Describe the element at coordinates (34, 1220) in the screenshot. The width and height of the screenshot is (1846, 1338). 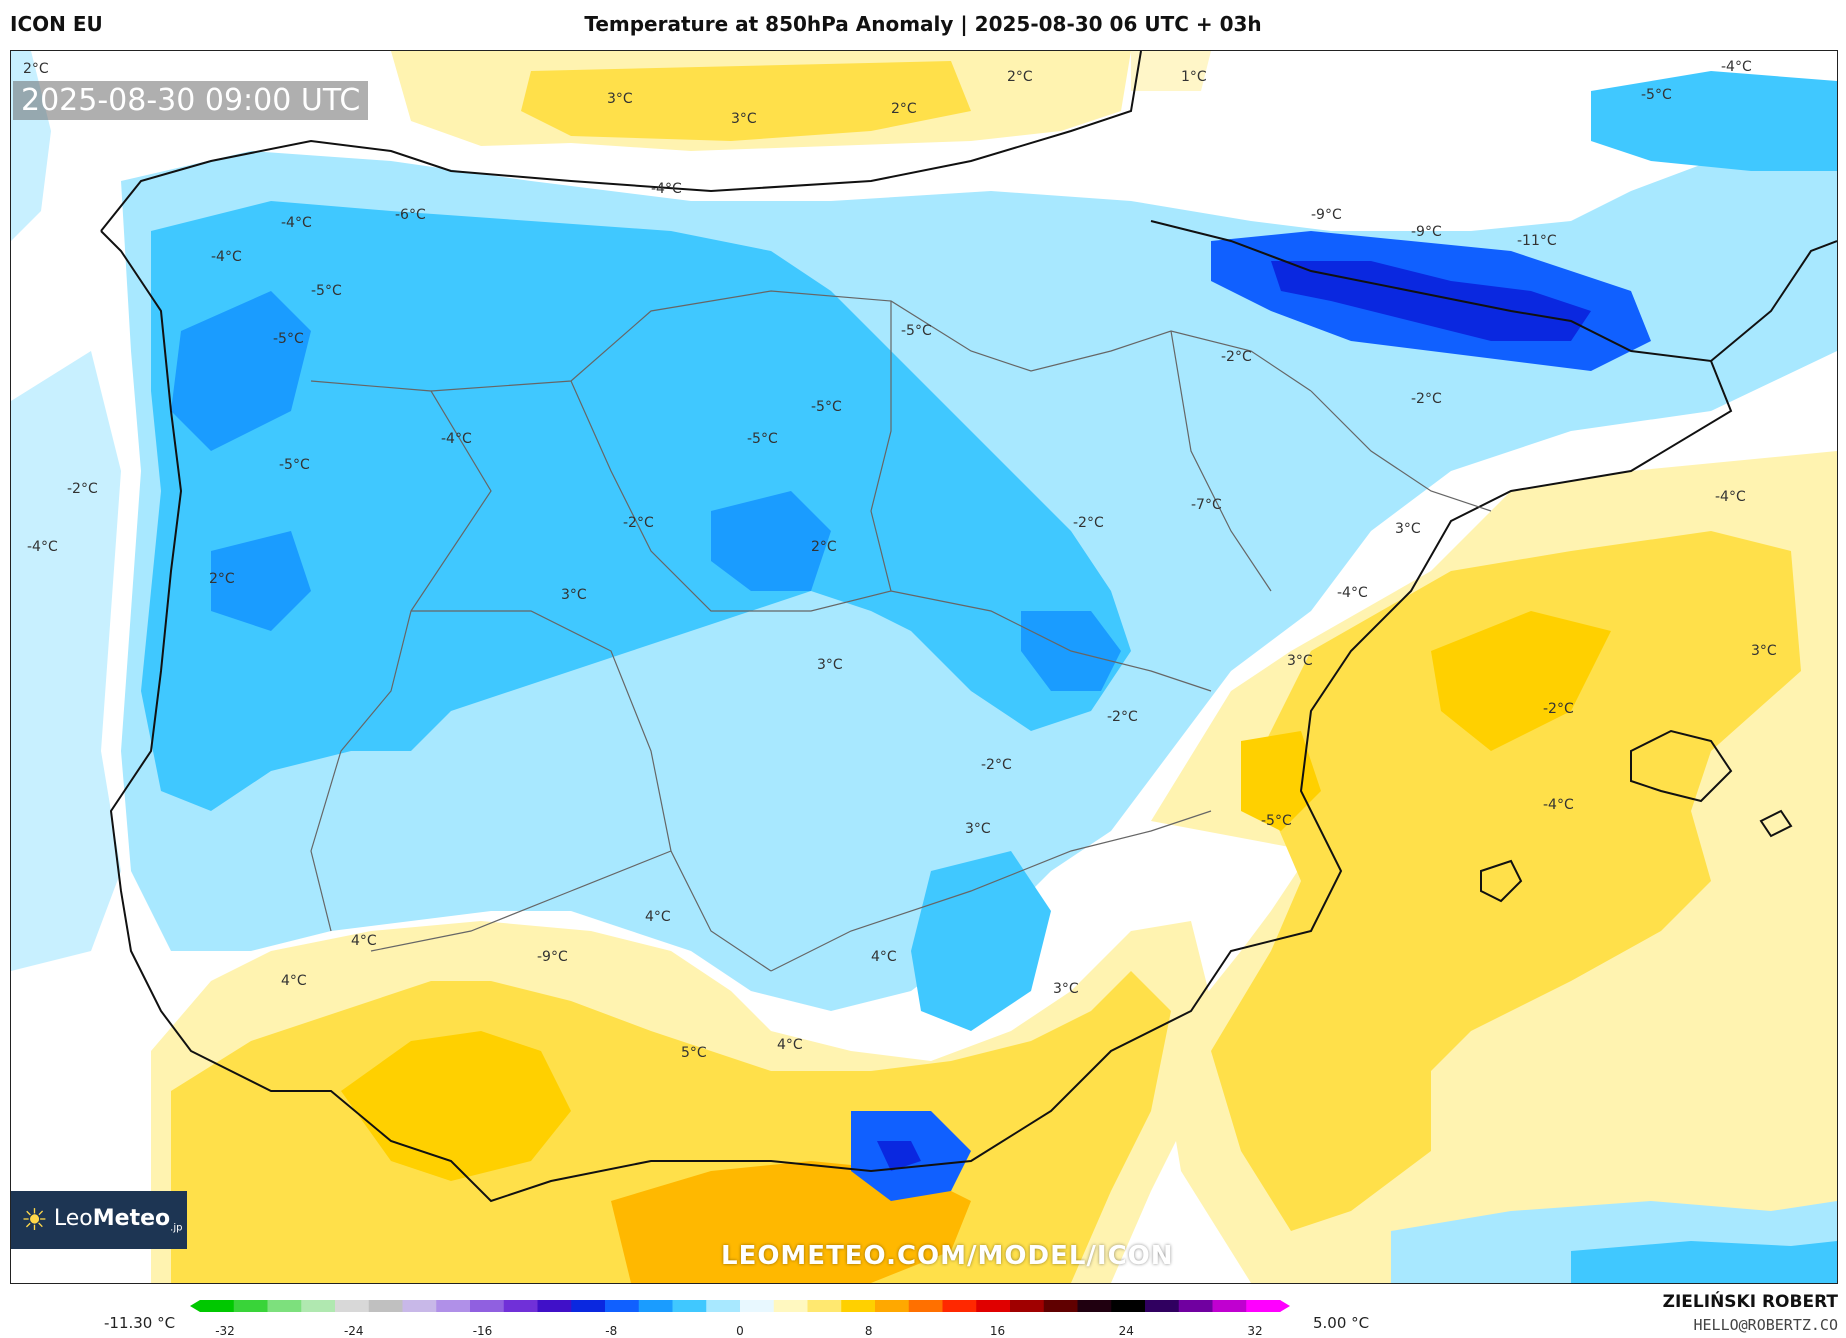
I see `sun-icon: ☀` at that location.